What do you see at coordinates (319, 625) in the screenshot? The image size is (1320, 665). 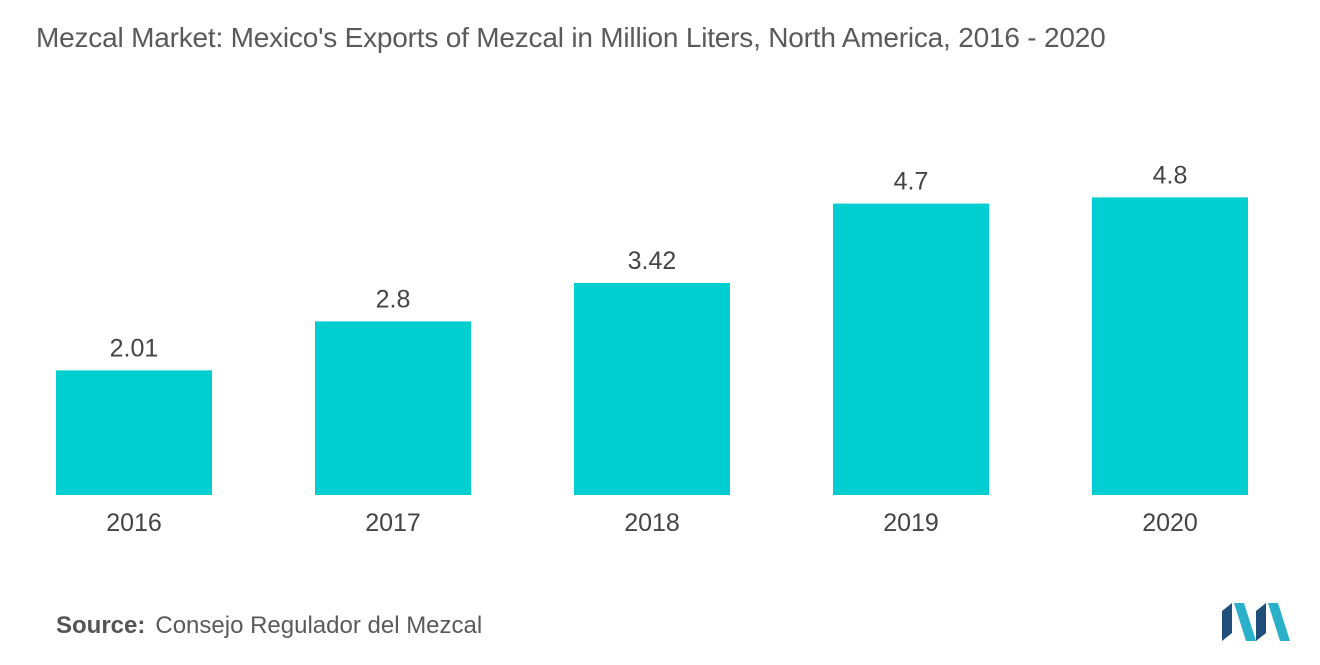 I see `source-text: Consejo Regulador del Mezcal` at bounding box center [319, 625].